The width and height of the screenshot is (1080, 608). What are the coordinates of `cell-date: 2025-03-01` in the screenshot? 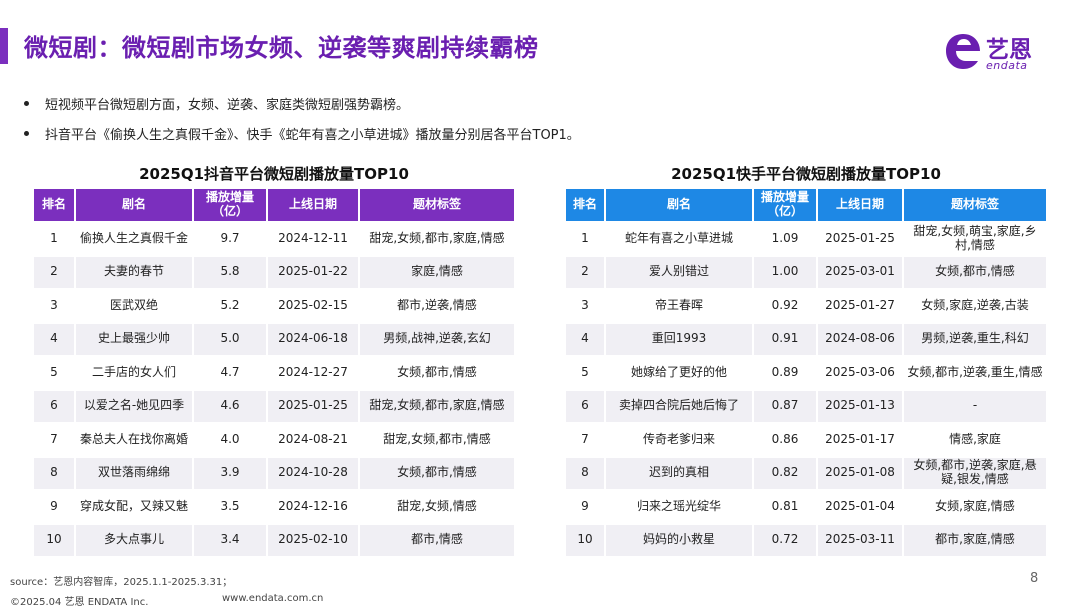 It's located at (861, 271).